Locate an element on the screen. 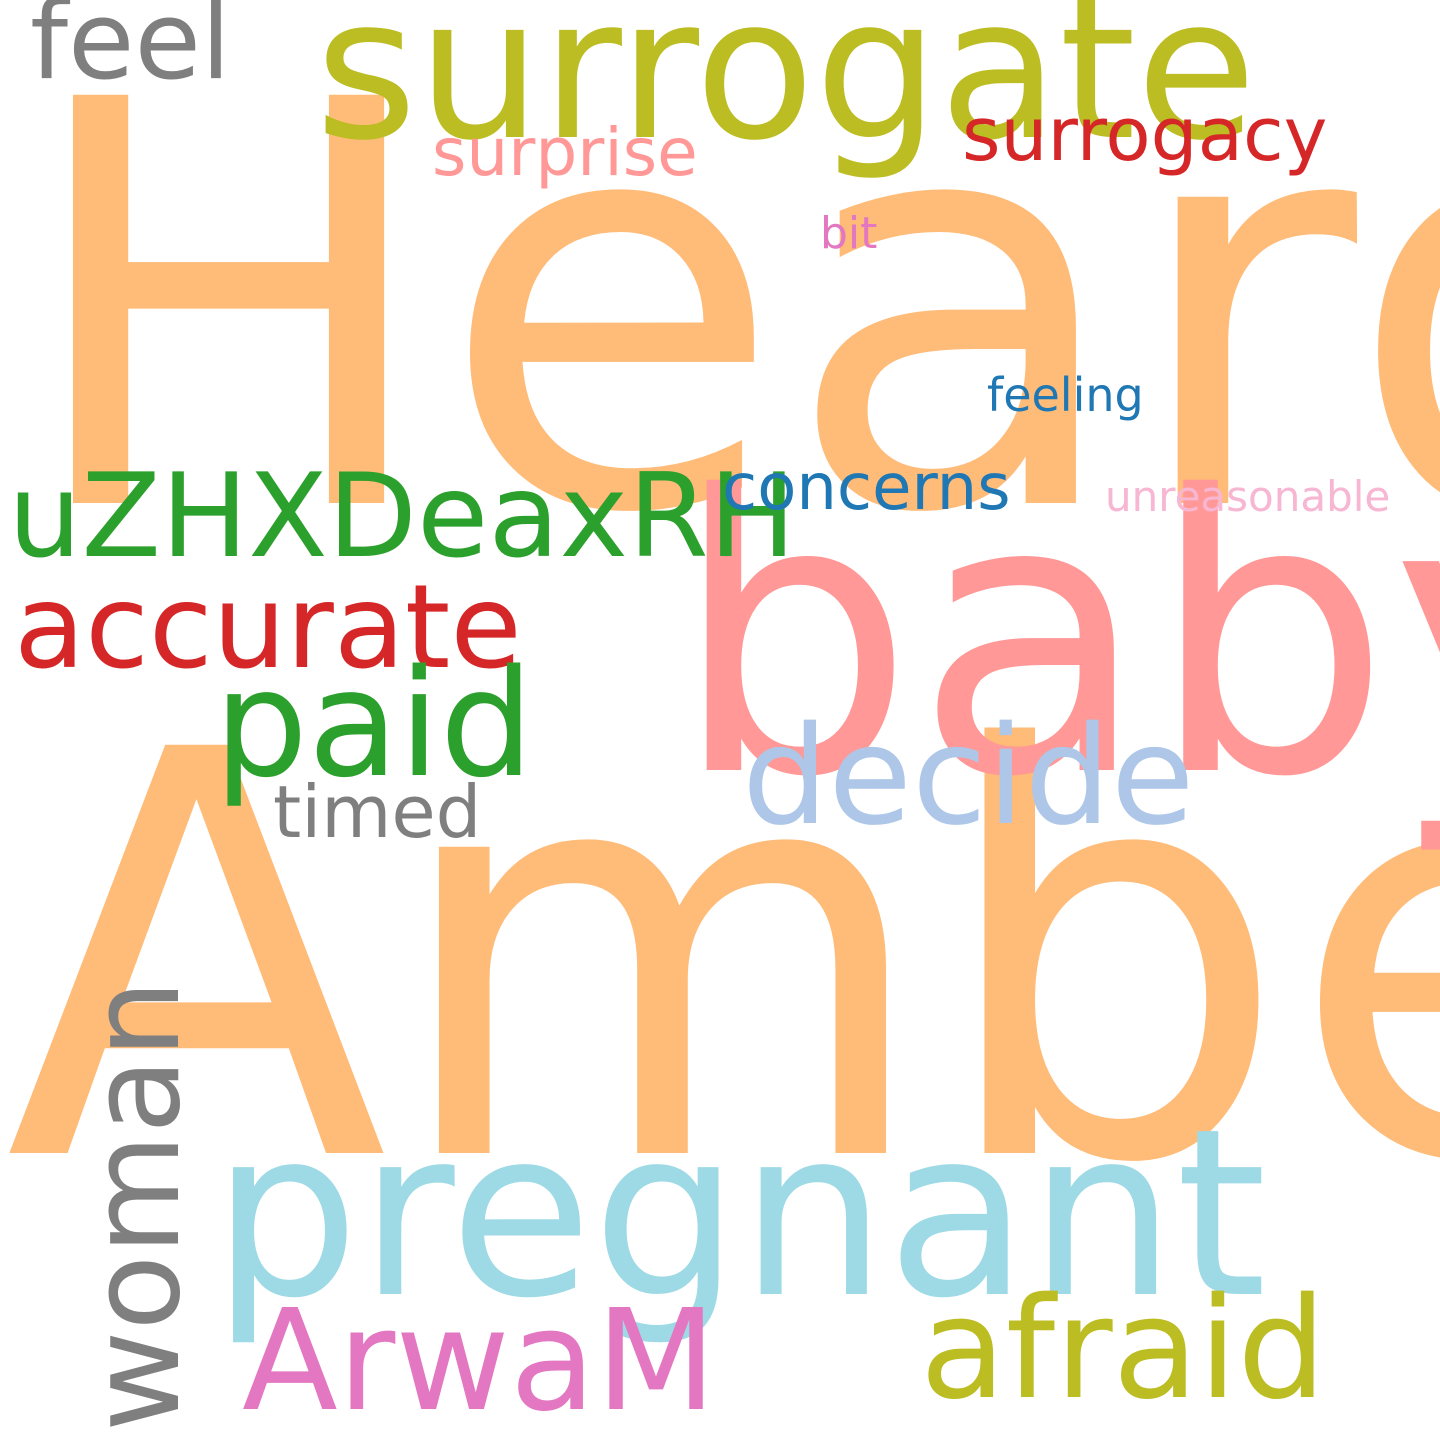 This screenshot has width=1440, height=1440. word-unreasonable: unreasonable is located at coordinates (1248, 496).